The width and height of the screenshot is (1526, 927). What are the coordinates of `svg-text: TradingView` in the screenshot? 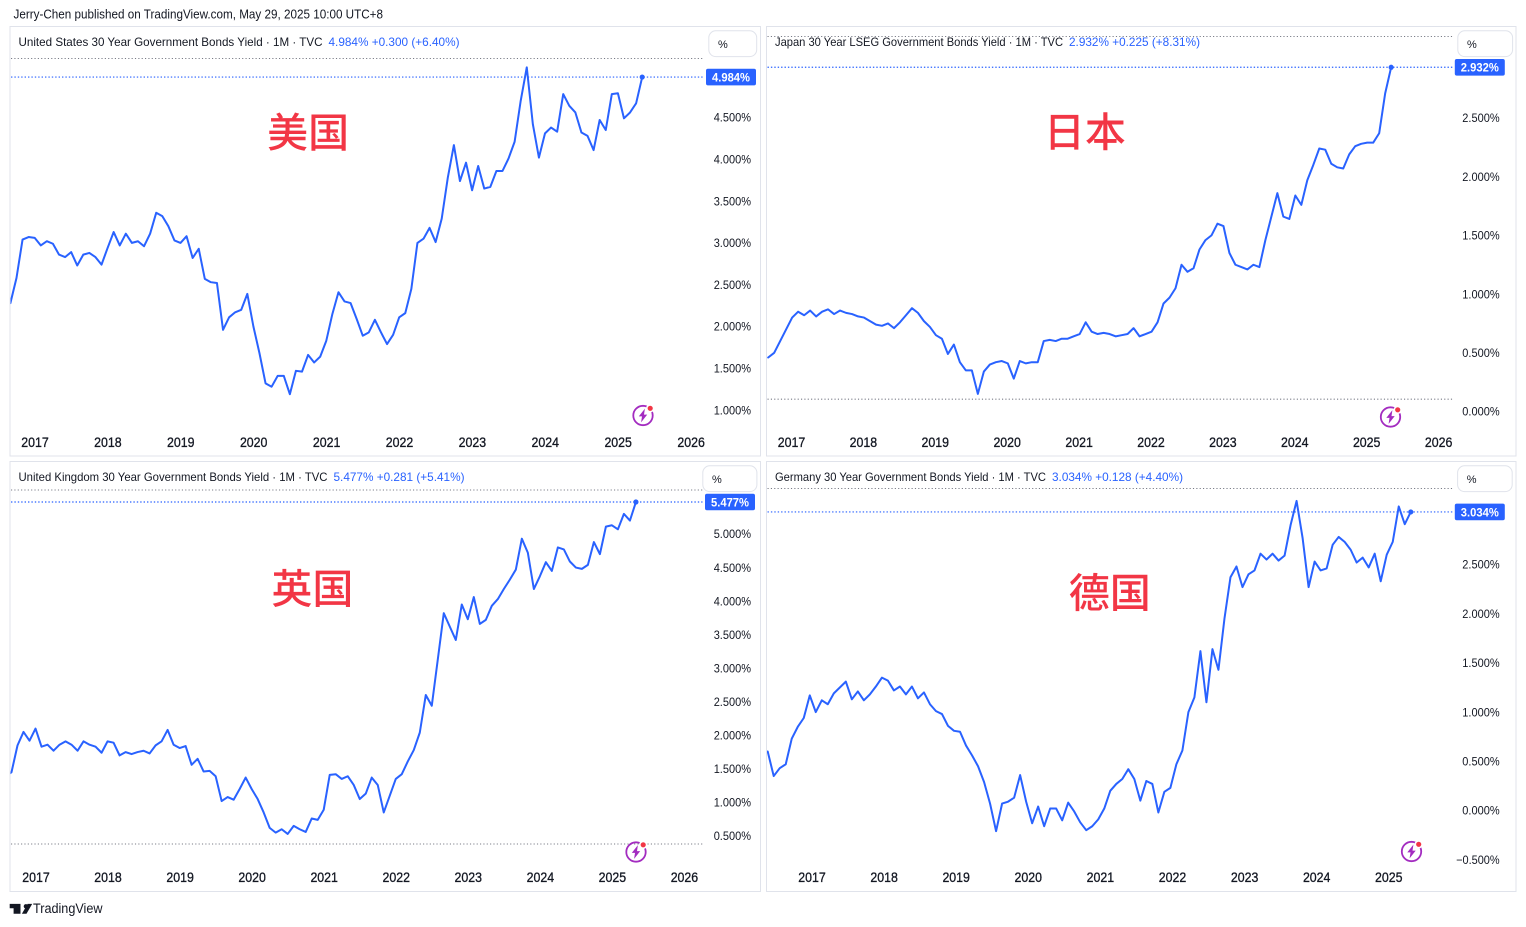 It's located at (68, 908).